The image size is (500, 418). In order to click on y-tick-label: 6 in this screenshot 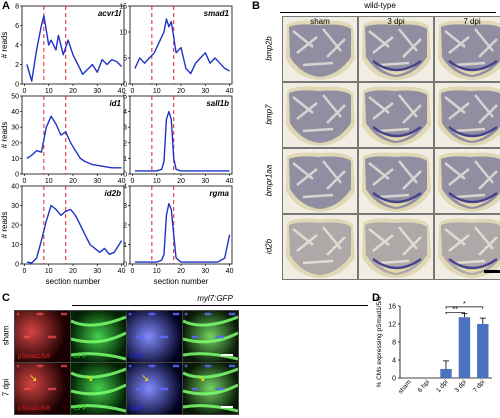, I will do `click(17, 26)`.